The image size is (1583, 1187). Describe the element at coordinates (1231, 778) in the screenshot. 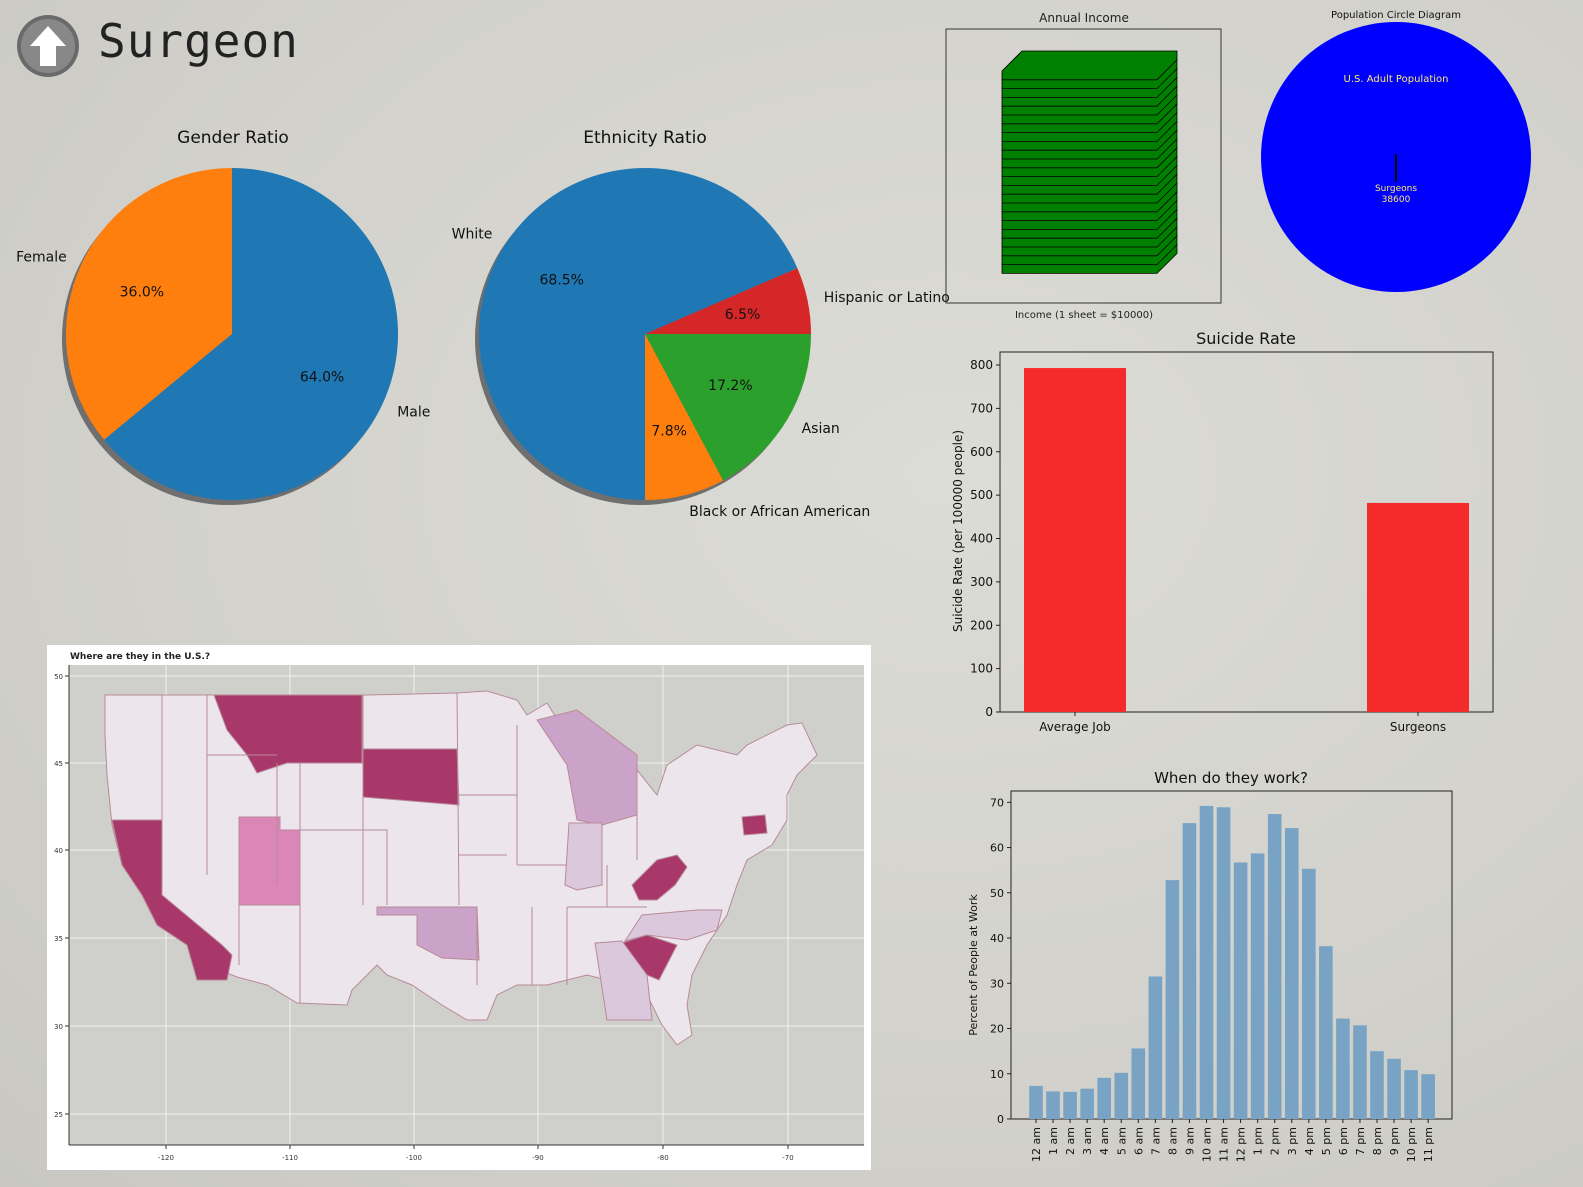

I see `work-chart-title: When do they work?` at that location.